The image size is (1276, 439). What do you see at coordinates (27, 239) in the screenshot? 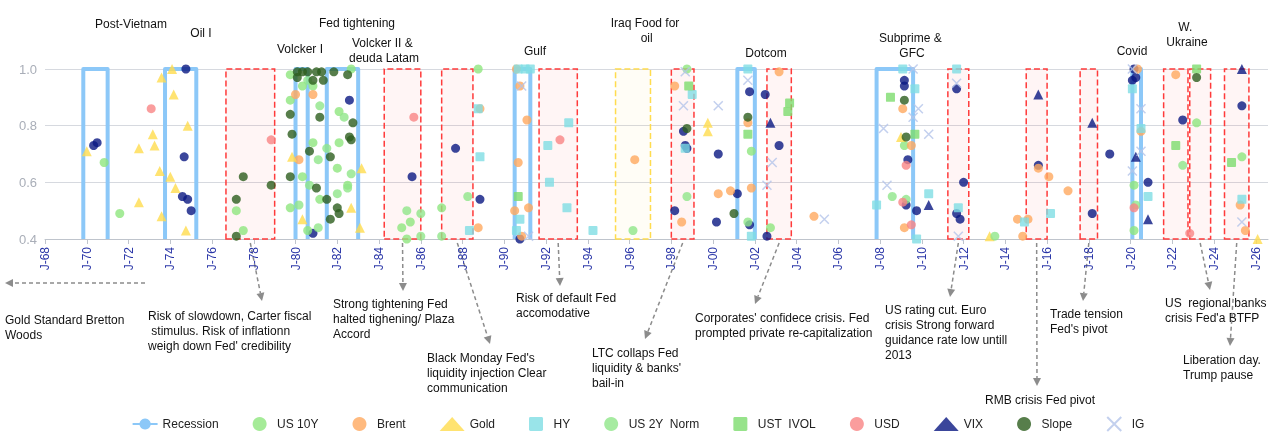
I see `y-tick-label: 0.4` at bounding box center [27, 239].